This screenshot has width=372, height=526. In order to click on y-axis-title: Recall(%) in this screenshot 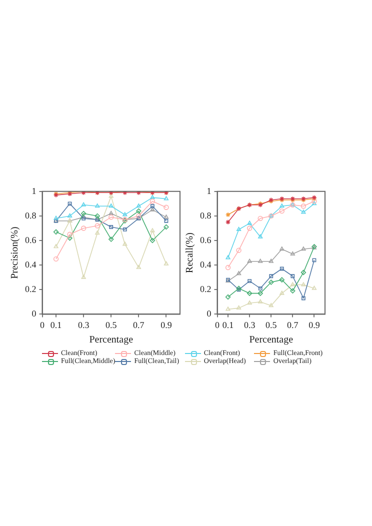, I will do `click(190, 253)`.